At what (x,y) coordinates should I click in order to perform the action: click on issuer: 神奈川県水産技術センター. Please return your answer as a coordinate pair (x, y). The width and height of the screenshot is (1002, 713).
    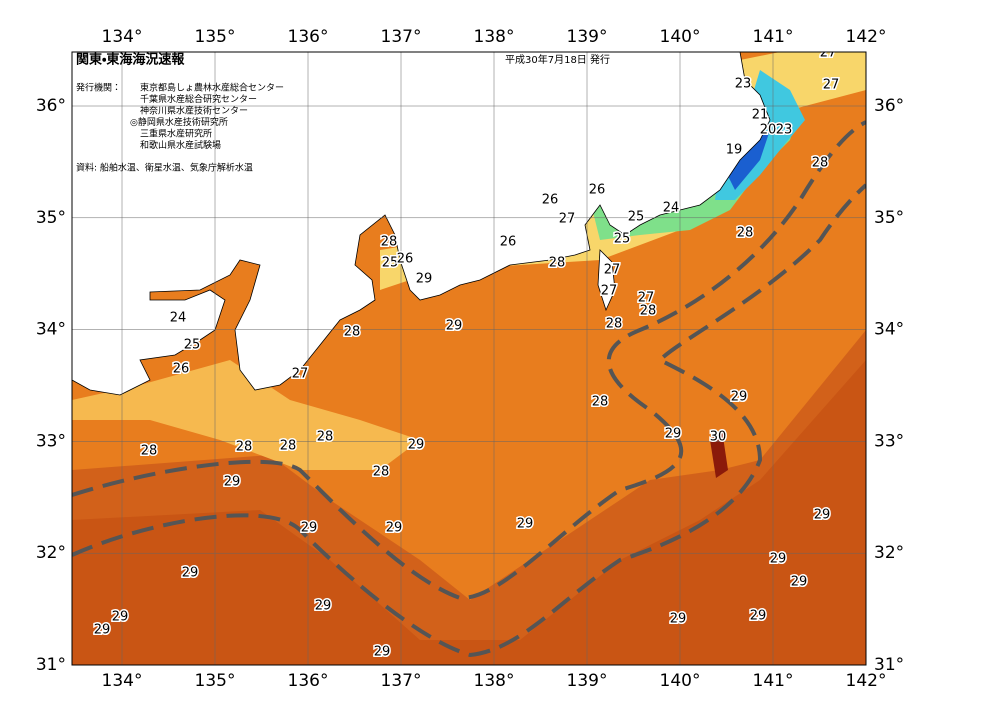
    Looking at the image, I should click on (194, 111).